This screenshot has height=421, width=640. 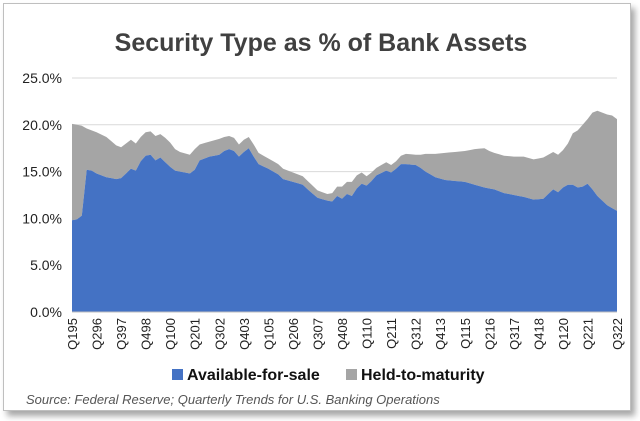 What do you see at coordinates (72, 334) in the screenshot?
I see `x-tick-label: Q195` at bounding box center [72, 334].